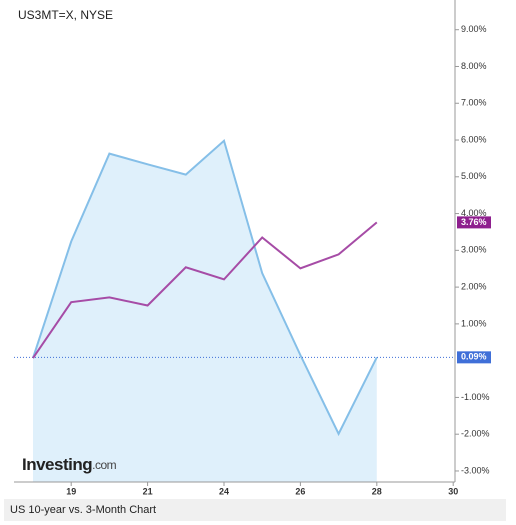  What do you see at coordinates (300, 491) in the screenshot?
I see `x-tick-label: 26` at bounding box center [300, 491].